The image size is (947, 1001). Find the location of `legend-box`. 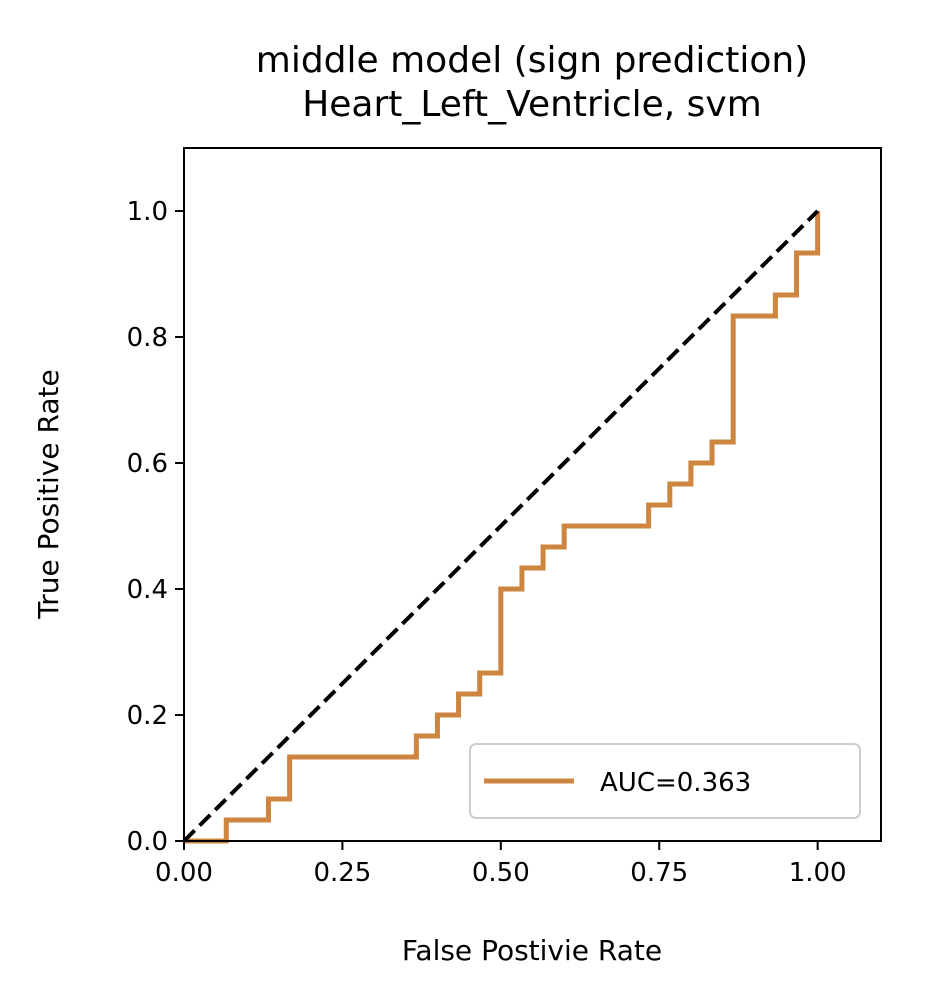

legend-box is located at coordinates (665, 781).